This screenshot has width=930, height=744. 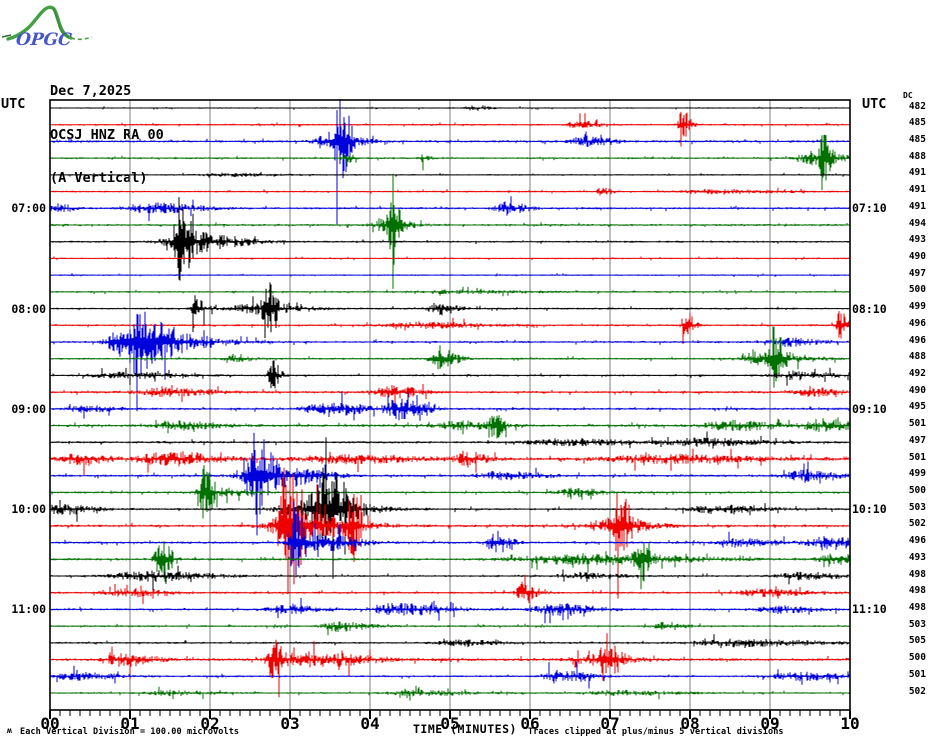 I want to click on trace-11:10, so click(x=450, y=628).